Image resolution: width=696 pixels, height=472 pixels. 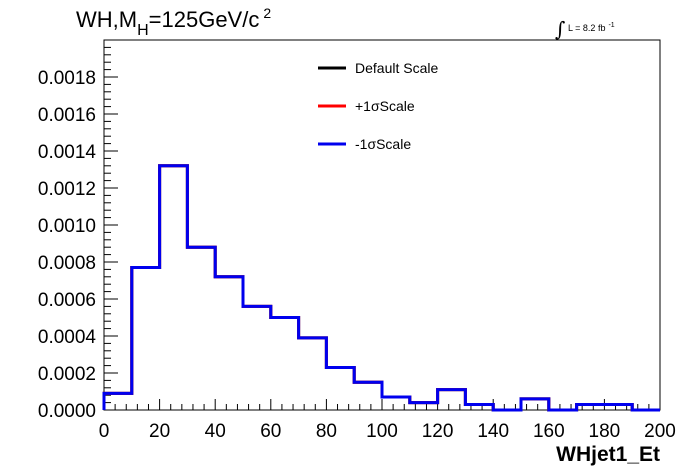 What do you see at coordinates (611, 25) in the screenshot?
I see `lumi-superscript: -1` at bounding box center [611, 25].